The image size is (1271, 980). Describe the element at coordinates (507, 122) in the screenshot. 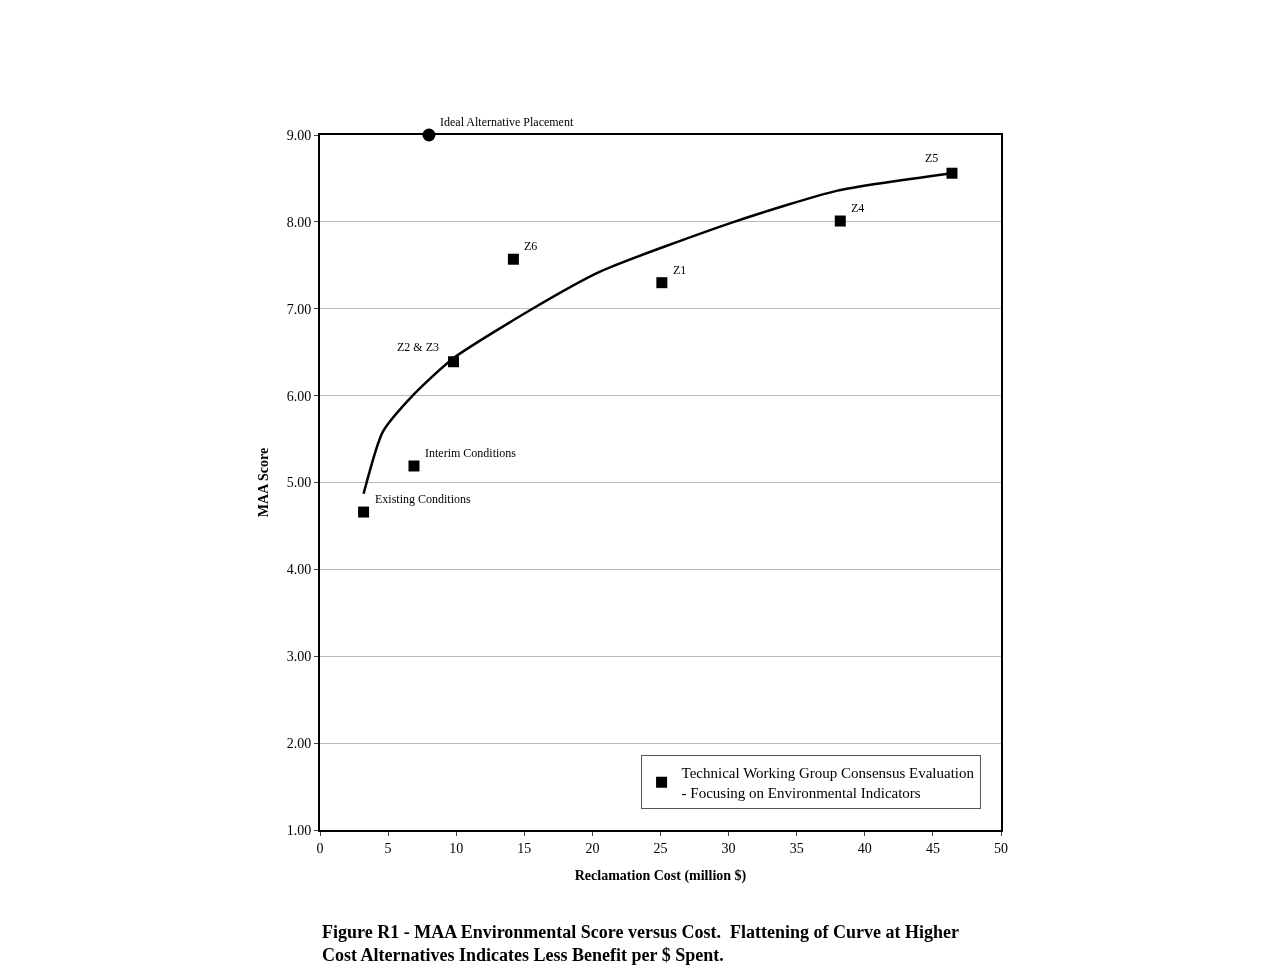

I see `annotation: Ideal Alternative Placement` at that location.